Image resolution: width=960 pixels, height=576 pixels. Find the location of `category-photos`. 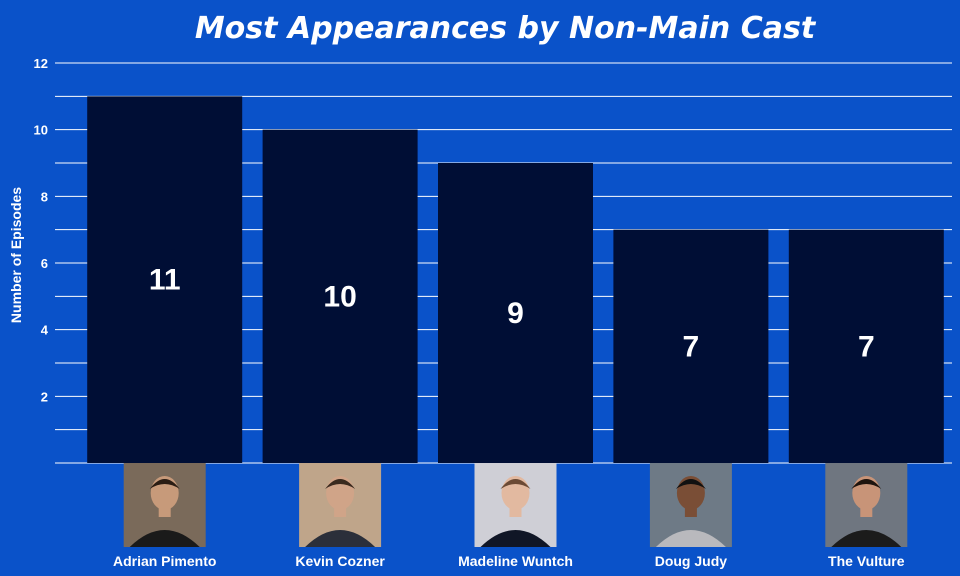

category-photos is located at coordinates (515, 505).